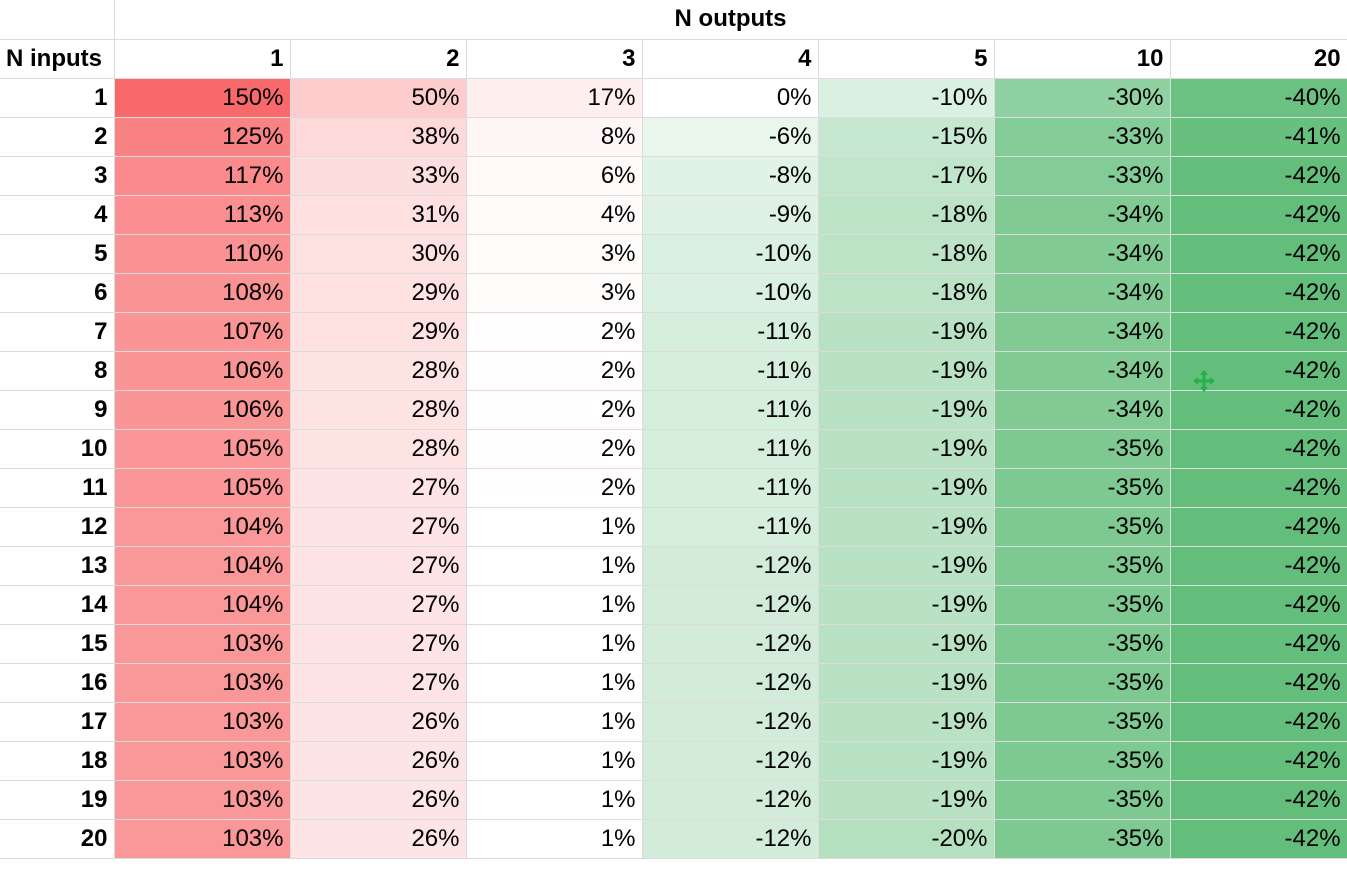 Image resolution: width=1347 pixels, height=881 pixels. What do you see at coordinates (730, 20) in the screenshot?
I see `group-header-n-outputs: N outputs` at bounding box center [730, 20].